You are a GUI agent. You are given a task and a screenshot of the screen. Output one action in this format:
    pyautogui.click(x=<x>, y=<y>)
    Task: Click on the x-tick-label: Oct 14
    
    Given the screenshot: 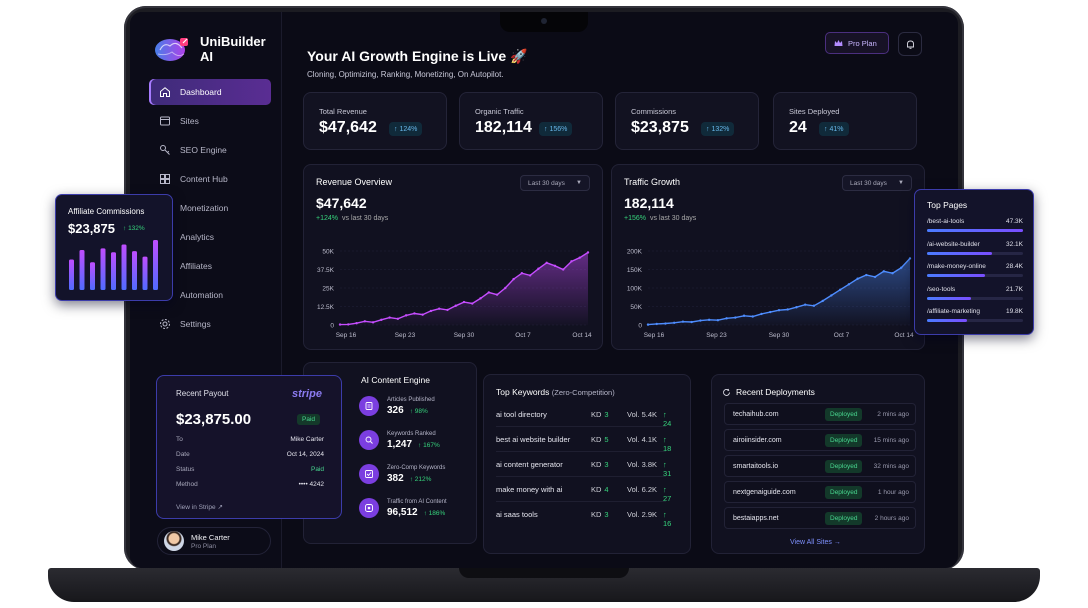 What is the action you would take?
    pyautogui.click(x=582, y=335)
    